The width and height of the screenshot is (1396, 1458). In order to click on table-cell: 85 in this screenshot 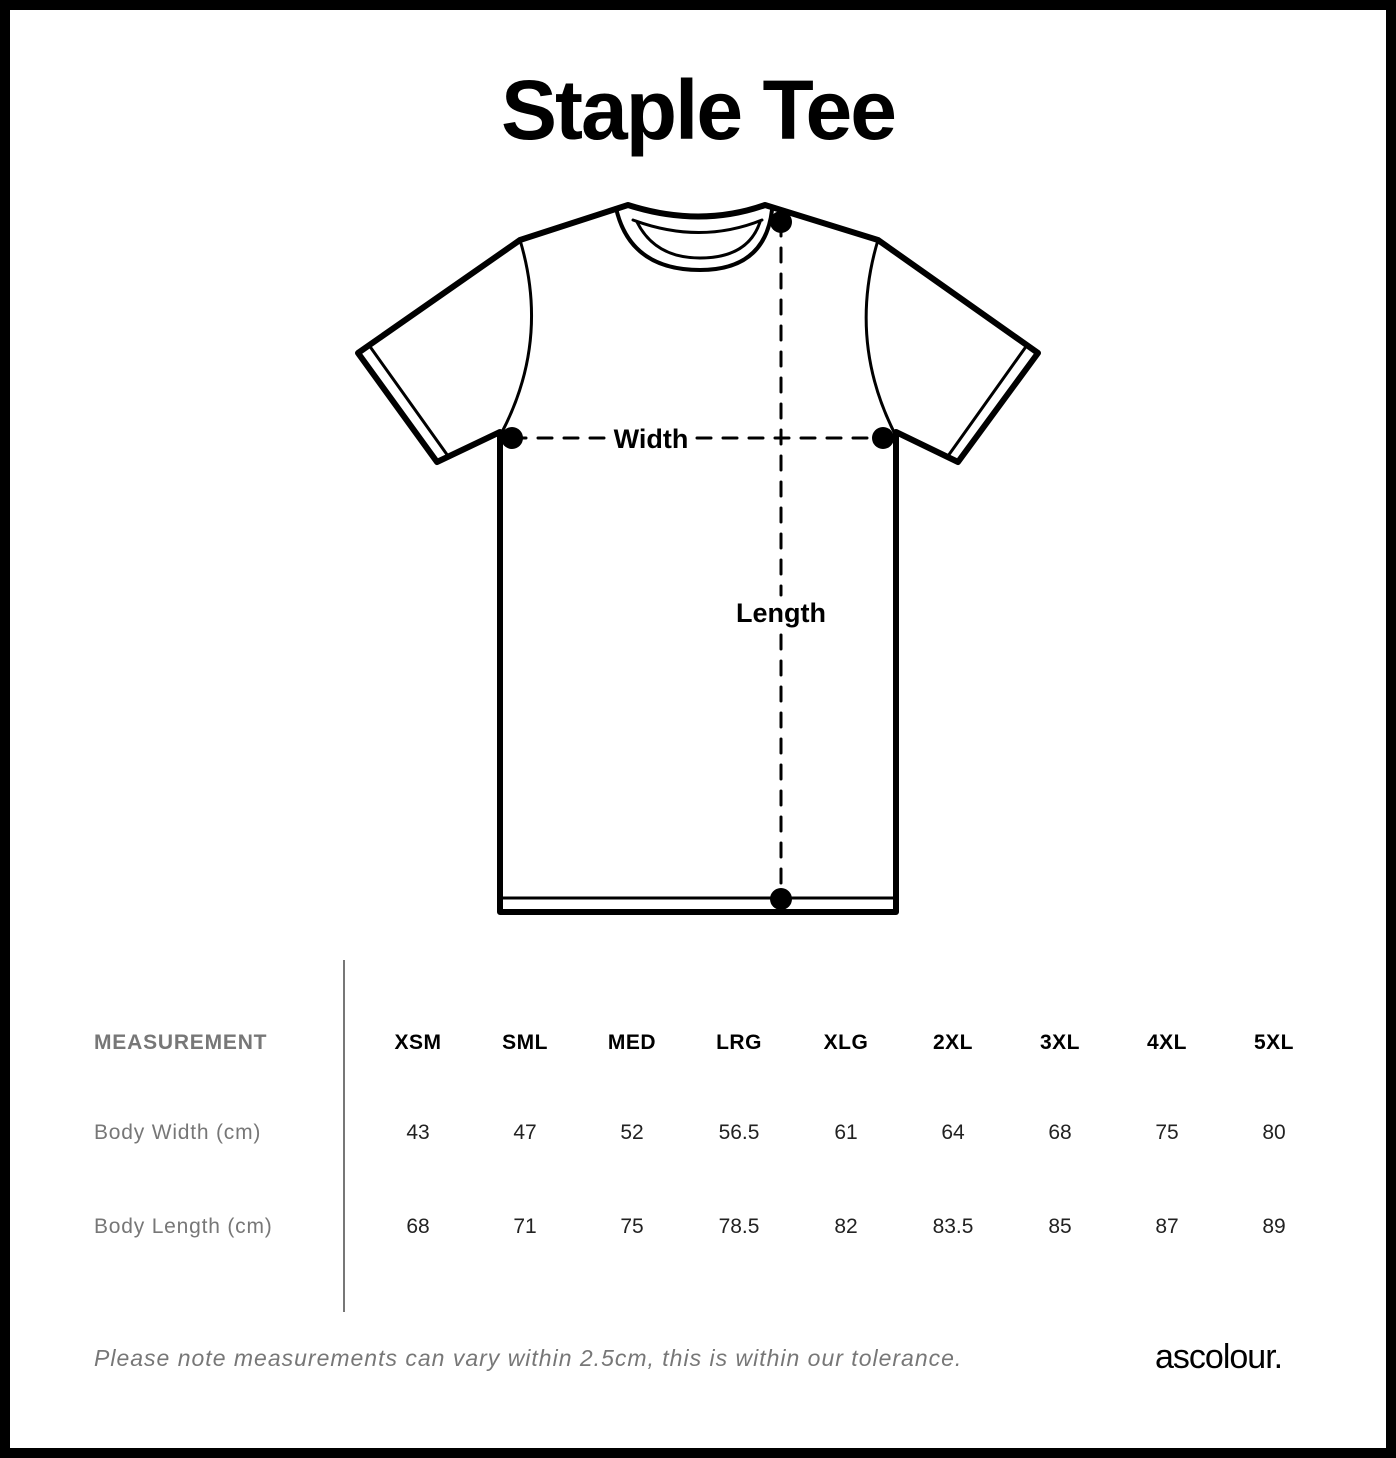, I will do `click(1060, 1226)`.